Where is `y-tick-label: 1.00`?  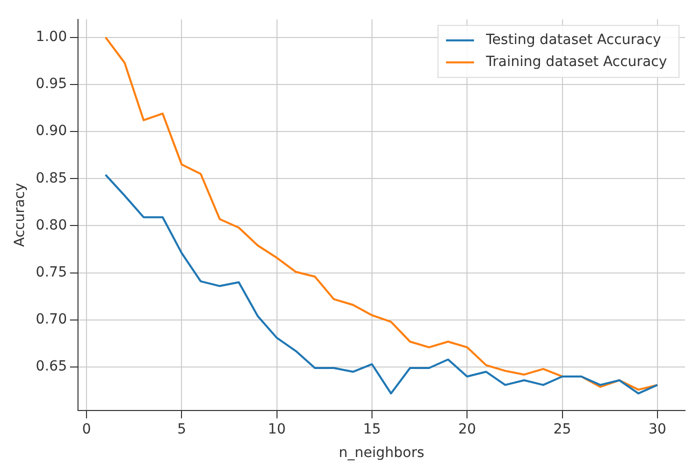
y-tick-label: 1.00 is located at coordinates (51, 36).